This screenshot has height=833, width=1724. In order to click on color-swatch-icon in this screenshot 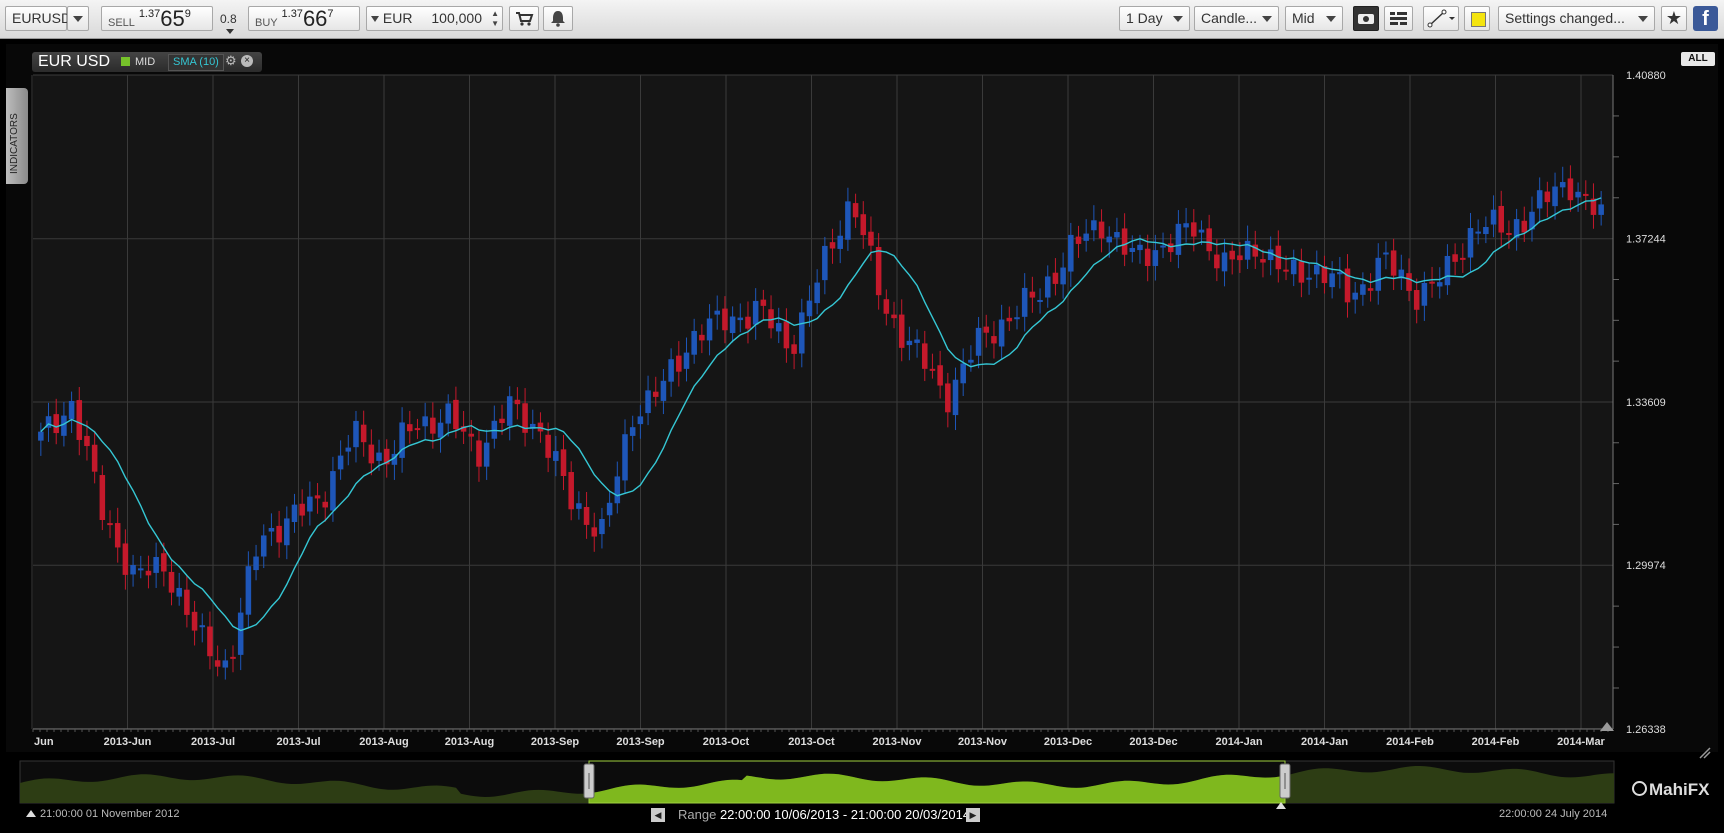, I will do `click(1478, 19)`.